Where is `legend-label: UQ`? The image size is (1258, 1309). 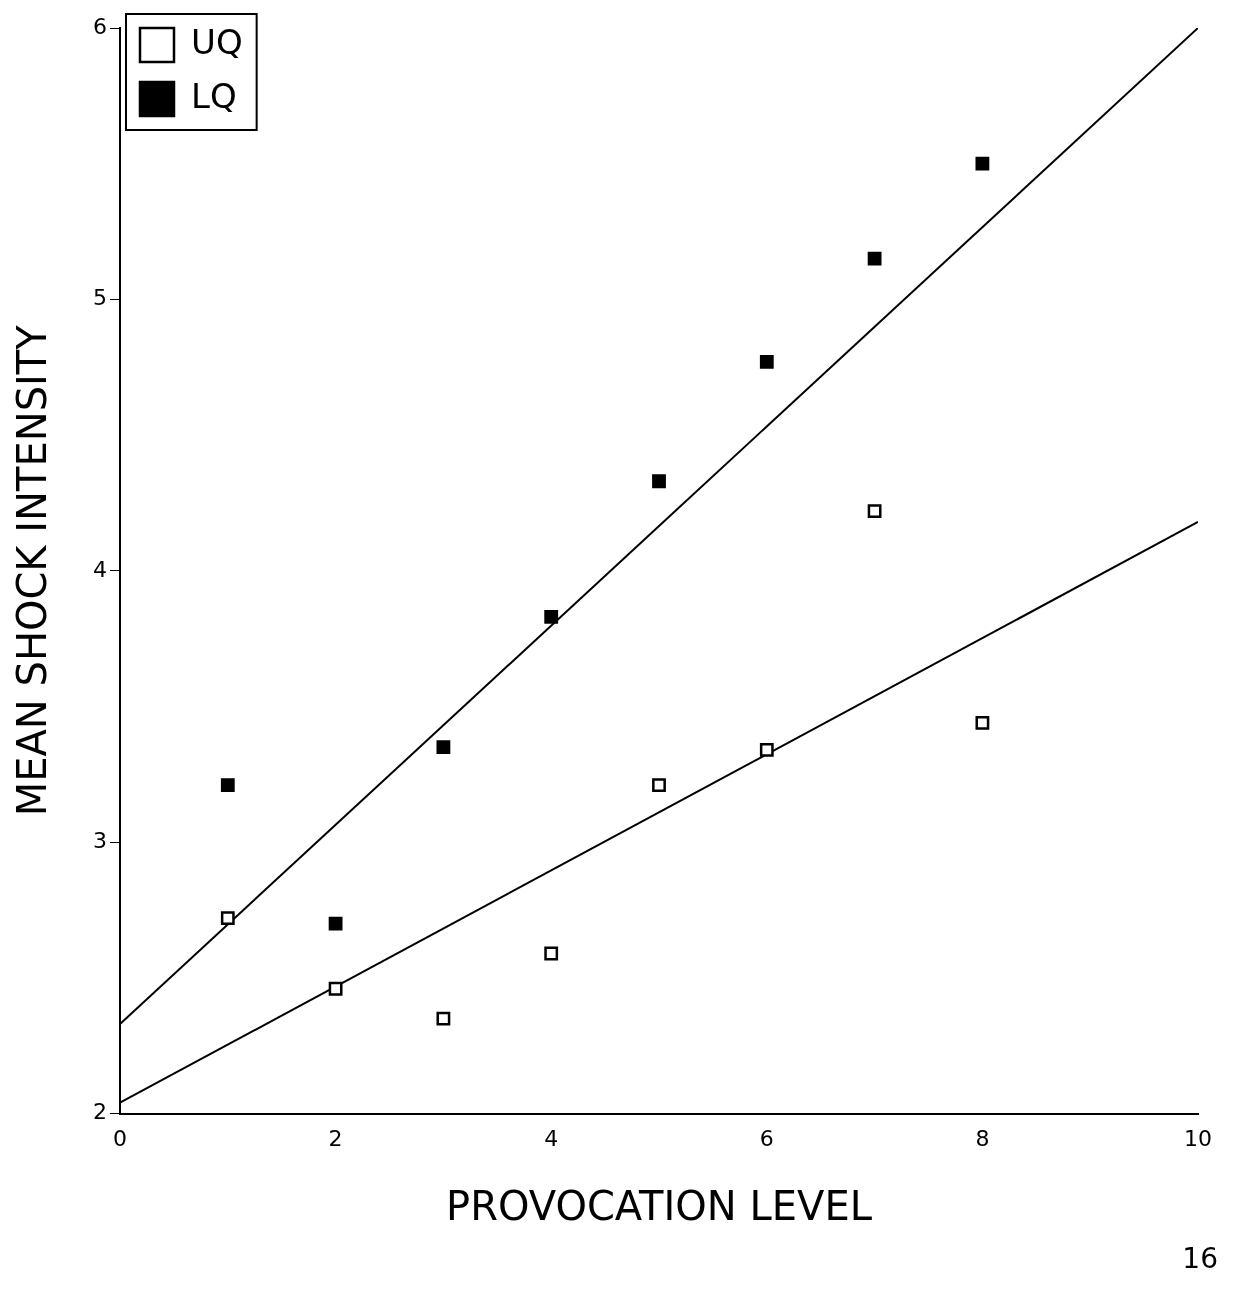 legend-label: UQ is located at coordinates (217, 41).